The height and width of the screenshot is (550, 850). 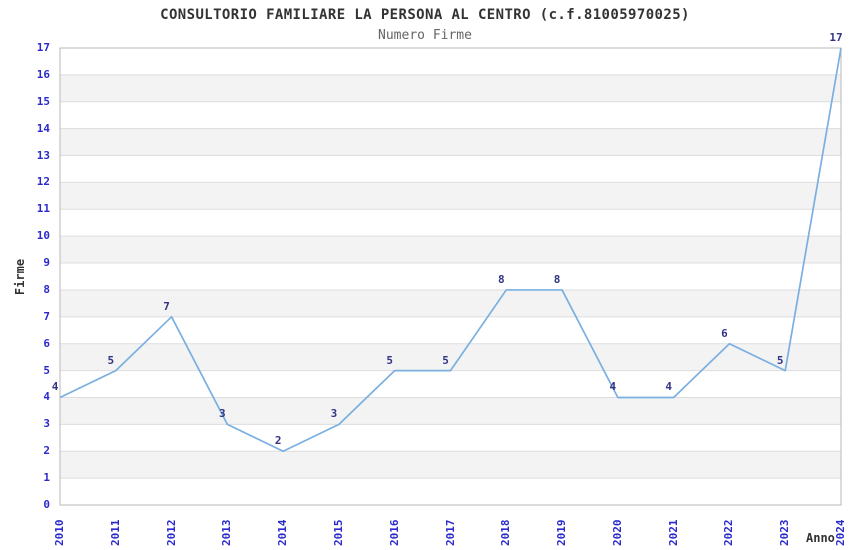 What do you see at coordinates (785, 533) in the screenshot?
I see `x-tick-label: 2023` at bounding box center [785, 533].